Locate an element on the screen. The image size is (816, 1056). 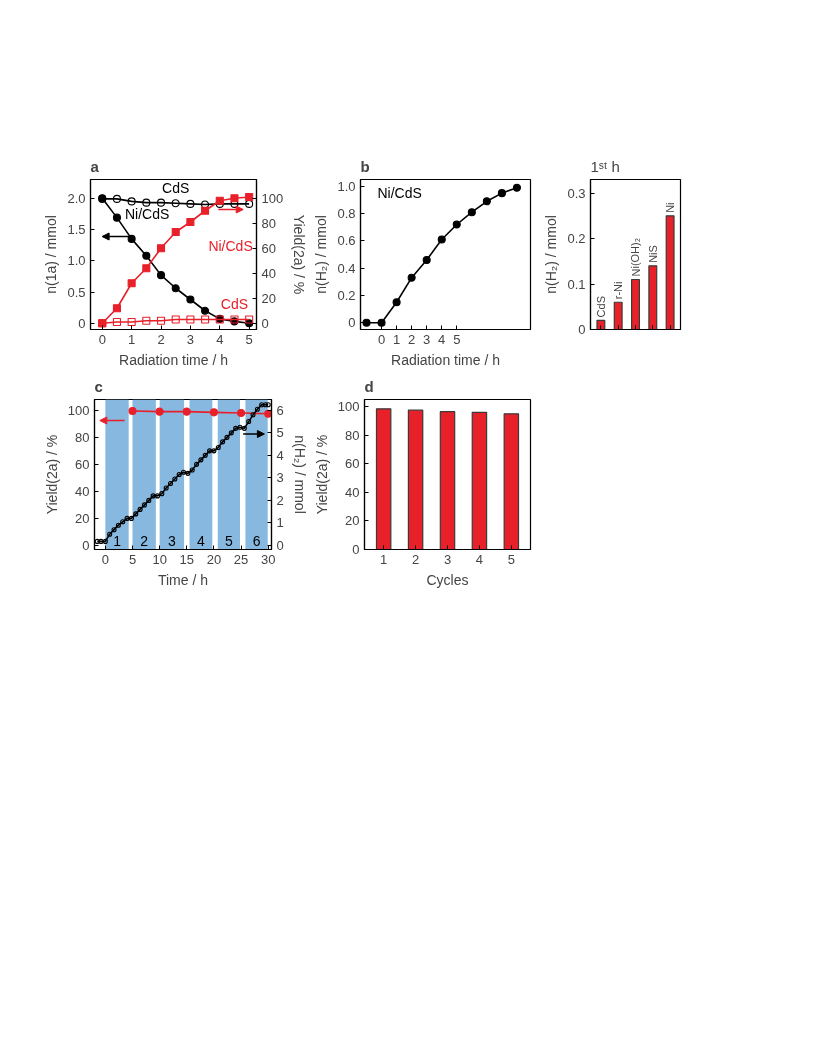
x-axis-title: Cycles is located at coordinates (447, 579).